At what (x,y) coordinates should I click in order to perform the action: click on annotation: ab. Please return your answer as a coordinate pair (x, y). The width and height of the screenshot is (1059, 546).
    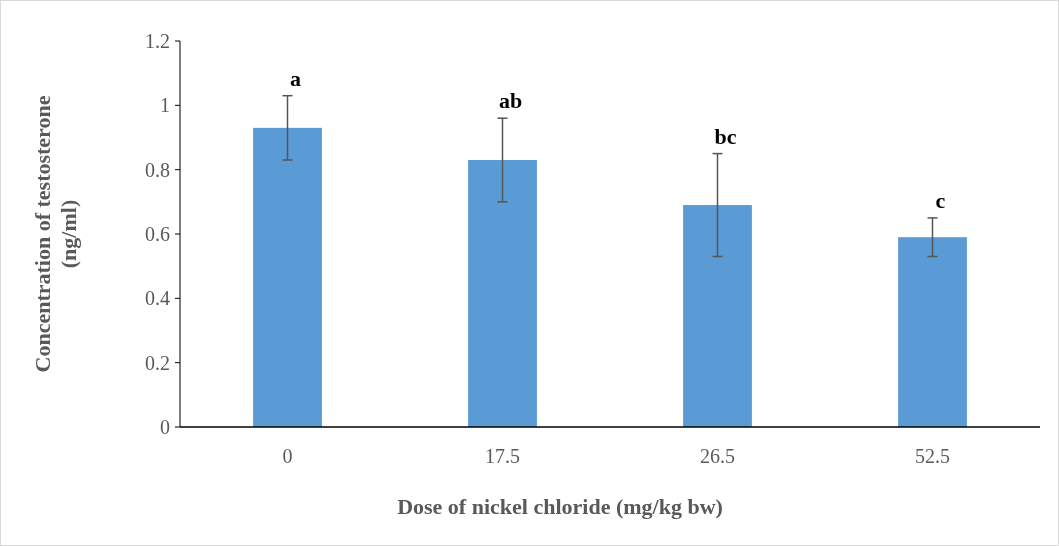
    Looking at the image, I should click on (510, 101).